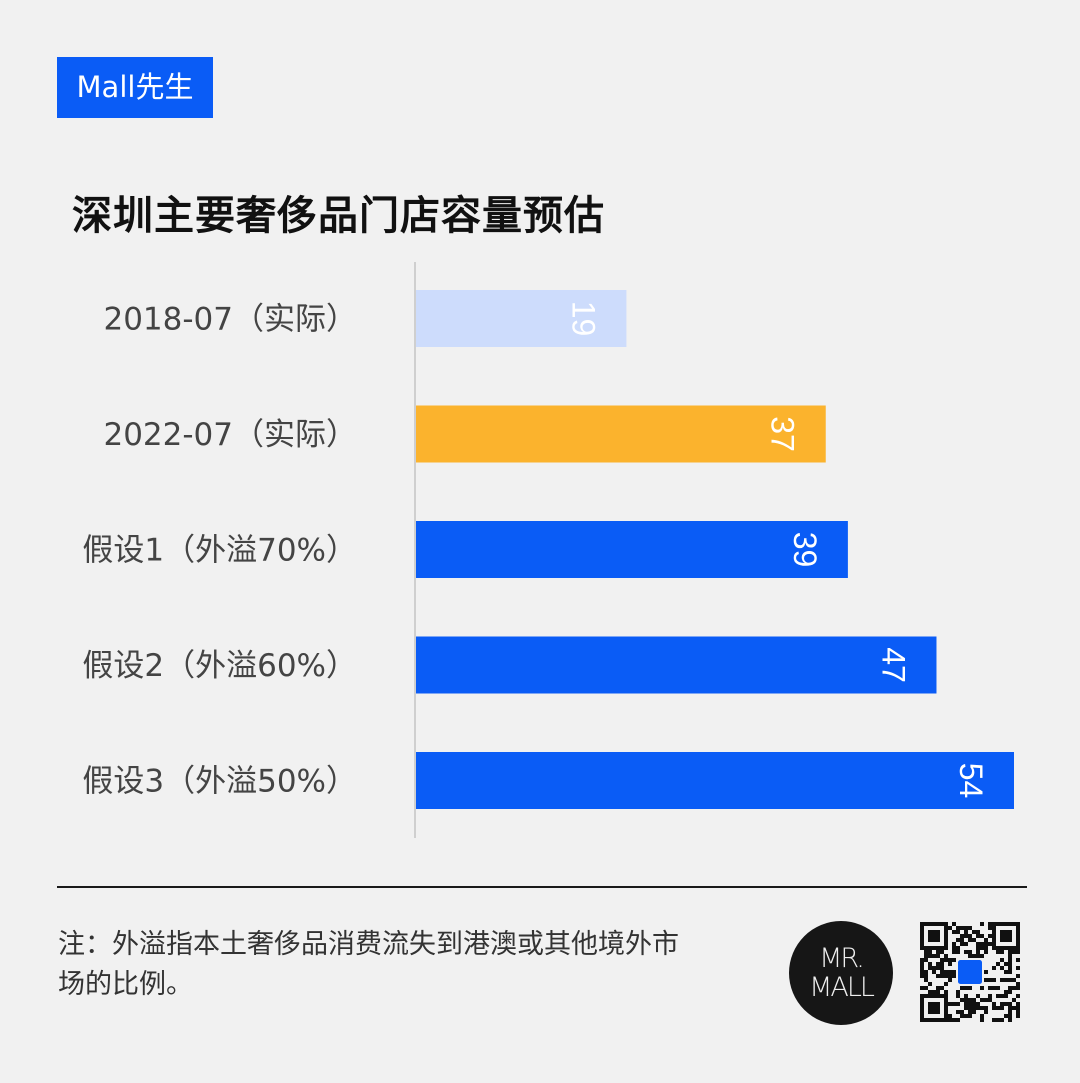  I want to click on category-label: 2022-07（实际）, so click(230, 435).